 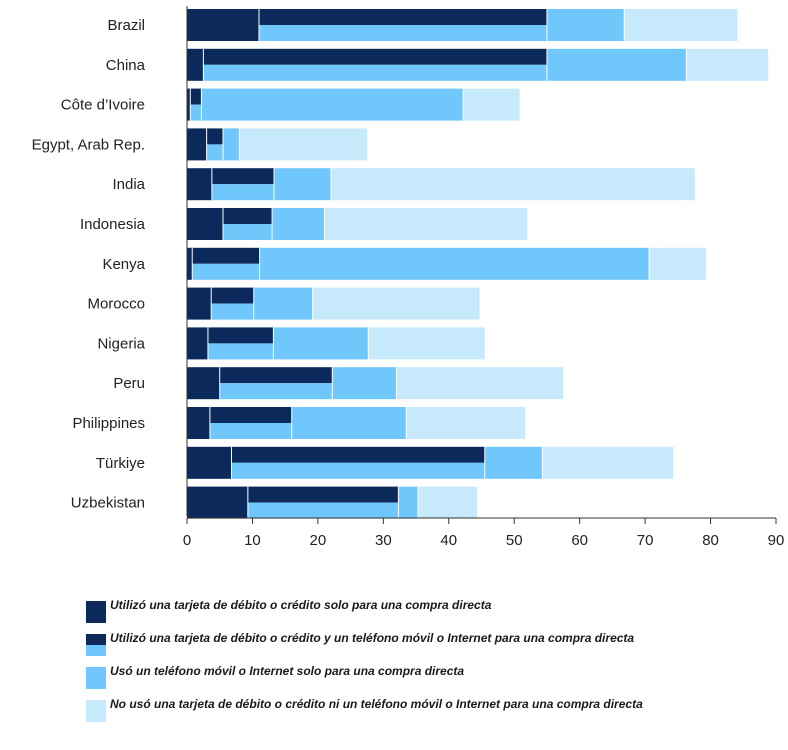 I want to click on category-label: Nigeria, so click(x=121, y=343).